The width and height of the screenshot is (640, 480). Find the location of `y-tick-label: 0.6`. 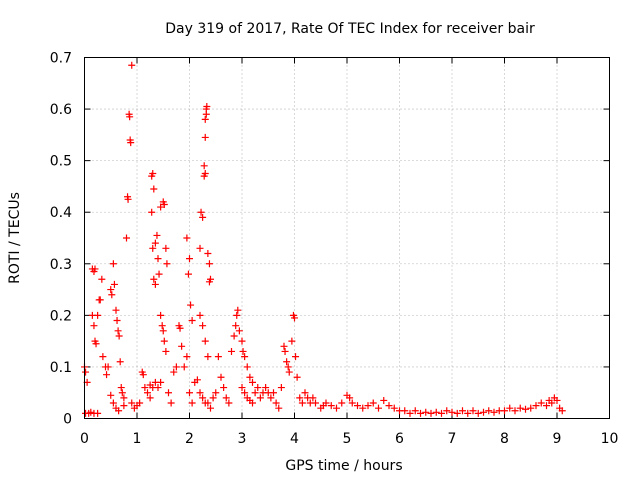

y-tick-label: 0.6 is located at coordinates (61, 110).